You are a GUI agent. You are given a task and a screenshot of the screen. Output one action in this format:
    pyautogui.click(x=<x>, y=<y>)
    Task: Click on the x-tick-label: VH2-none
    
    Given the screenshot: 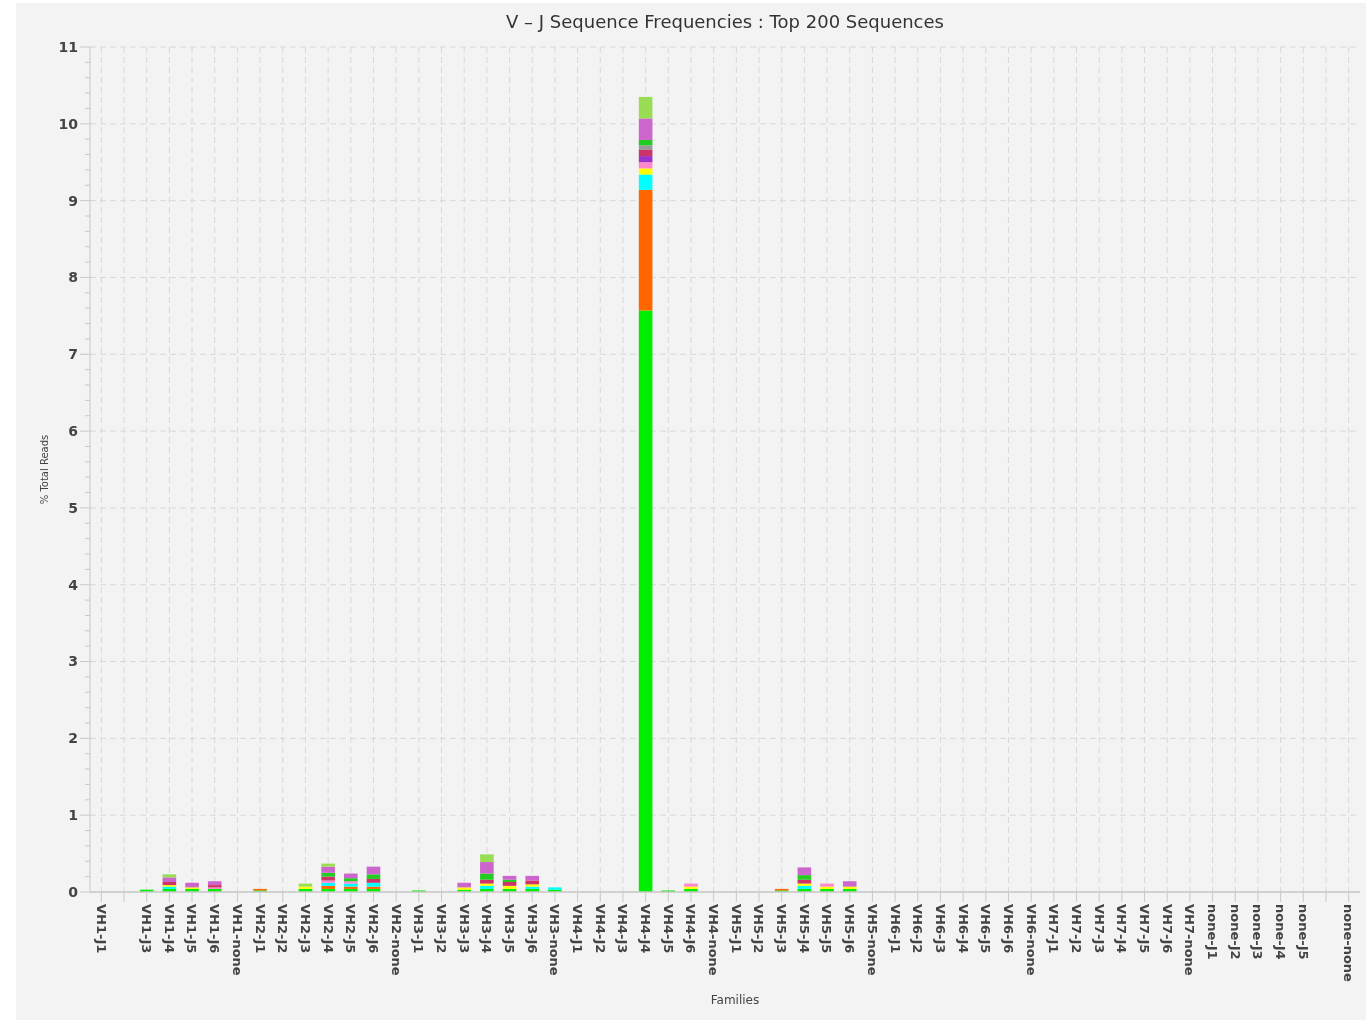 What is the action you would take?
    pyautogui.click(x=396, y=940)
    